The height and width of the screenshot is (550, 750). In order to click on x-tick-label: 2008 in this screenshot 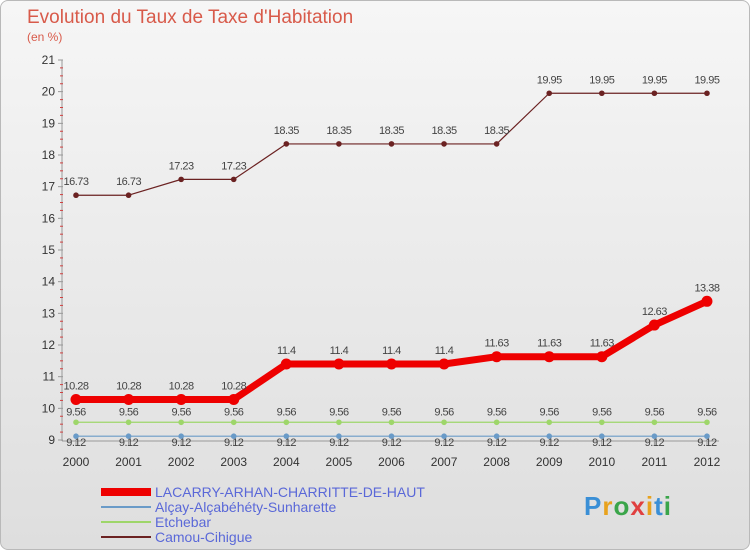, I will do `click(496, 462)`.